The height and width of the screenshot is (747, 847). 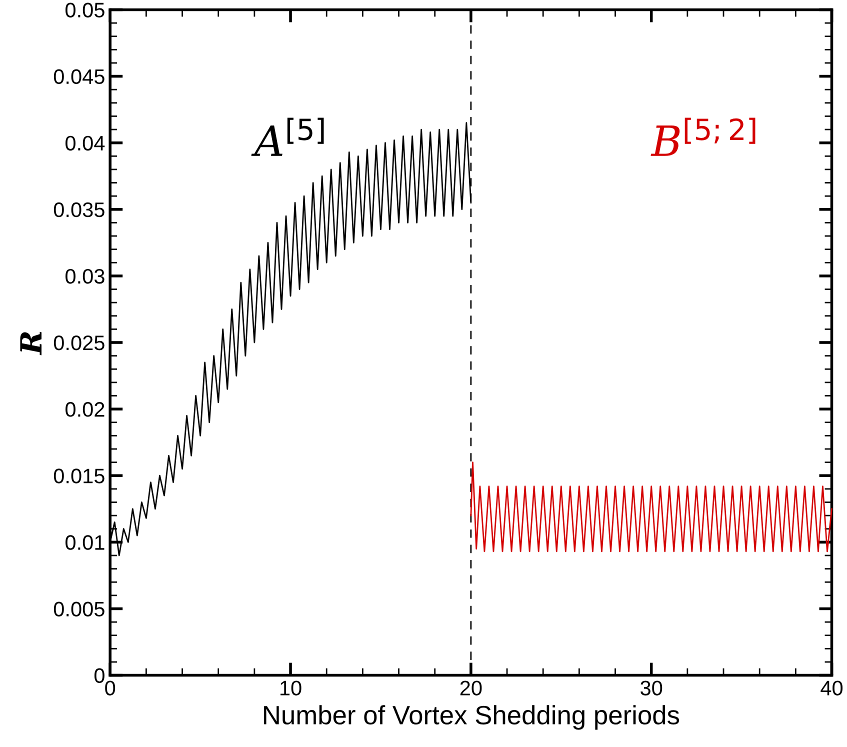 What do you see at coordinates (85, 542) in the screenshot?
I see `y-tick-label: 0.01` at bounding box center [85, 542].